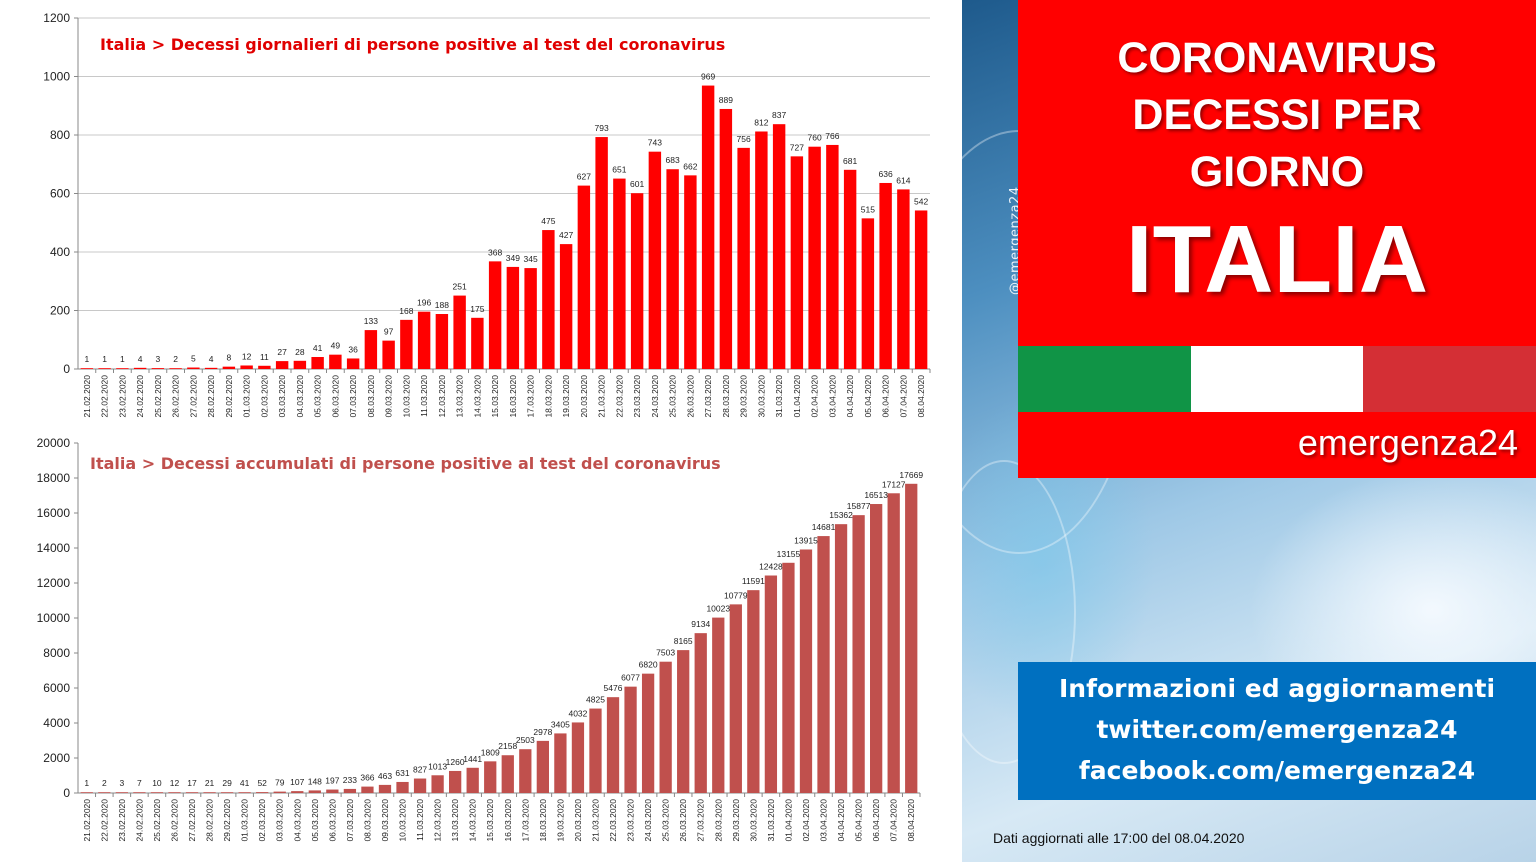  Describe the element at coordinates (245, 783) in the screenshot. I see `data-label: 41` at that location.